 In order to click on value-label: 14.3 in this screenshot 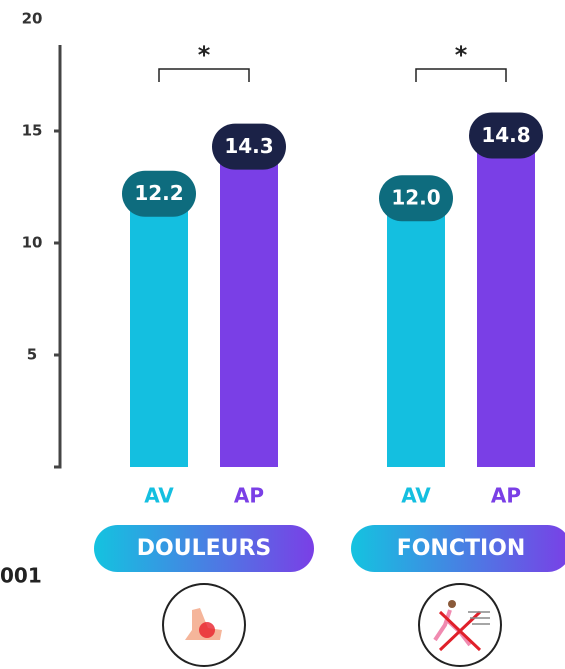, I will do `click(248, 146)`.